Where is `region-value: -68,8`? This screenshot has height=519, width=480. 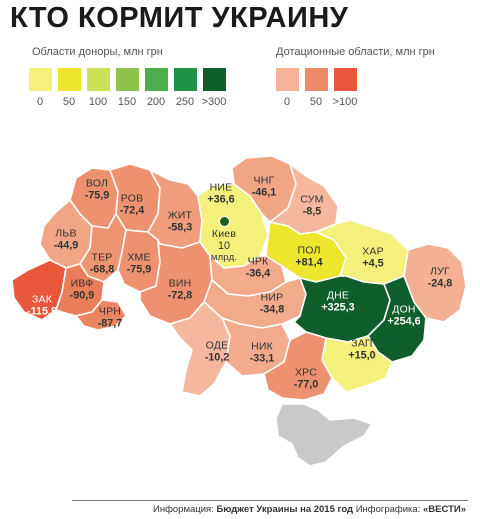 region-value: -68,8 is located at coordinates (102, 269).